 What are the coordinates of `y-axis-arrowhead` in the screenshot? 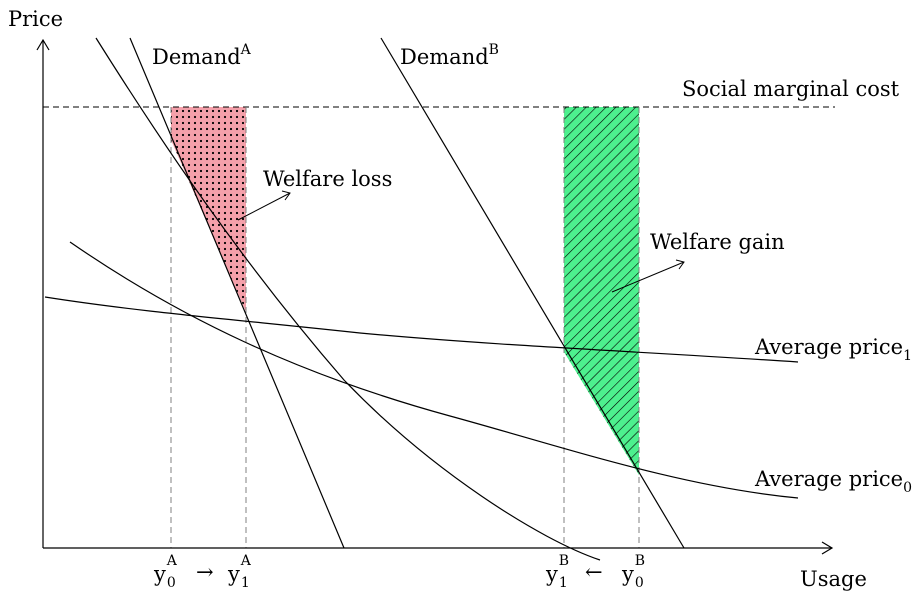 It's located at (43, 44).